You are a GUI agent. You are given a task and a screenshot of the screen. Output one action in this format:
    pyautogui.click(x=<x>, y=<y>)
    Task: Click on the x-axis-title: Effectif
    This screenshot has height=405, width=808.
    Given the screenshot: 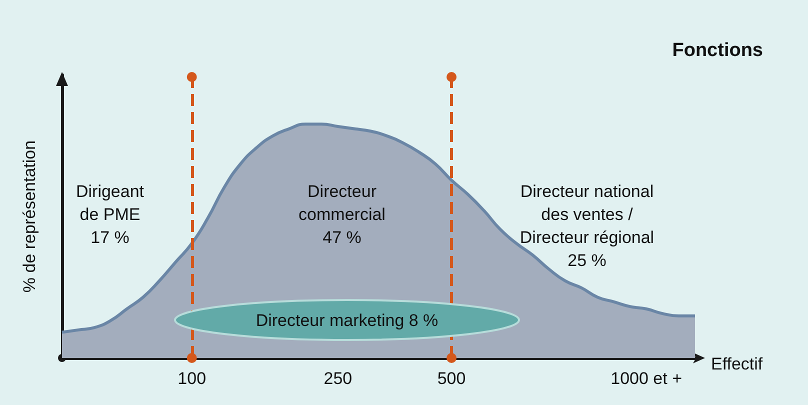 What is the action you would take?
    pyautogui.click(x=737, y=364)
    